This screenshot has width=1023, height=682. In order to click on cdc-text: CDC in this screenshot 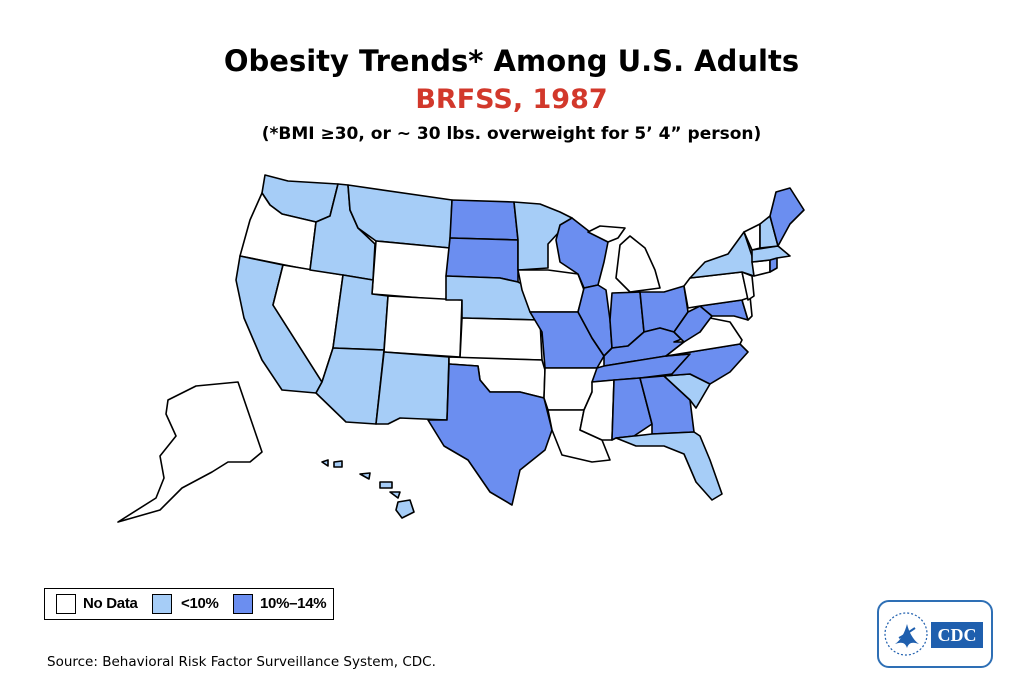, I will do `click(957, 635)`.